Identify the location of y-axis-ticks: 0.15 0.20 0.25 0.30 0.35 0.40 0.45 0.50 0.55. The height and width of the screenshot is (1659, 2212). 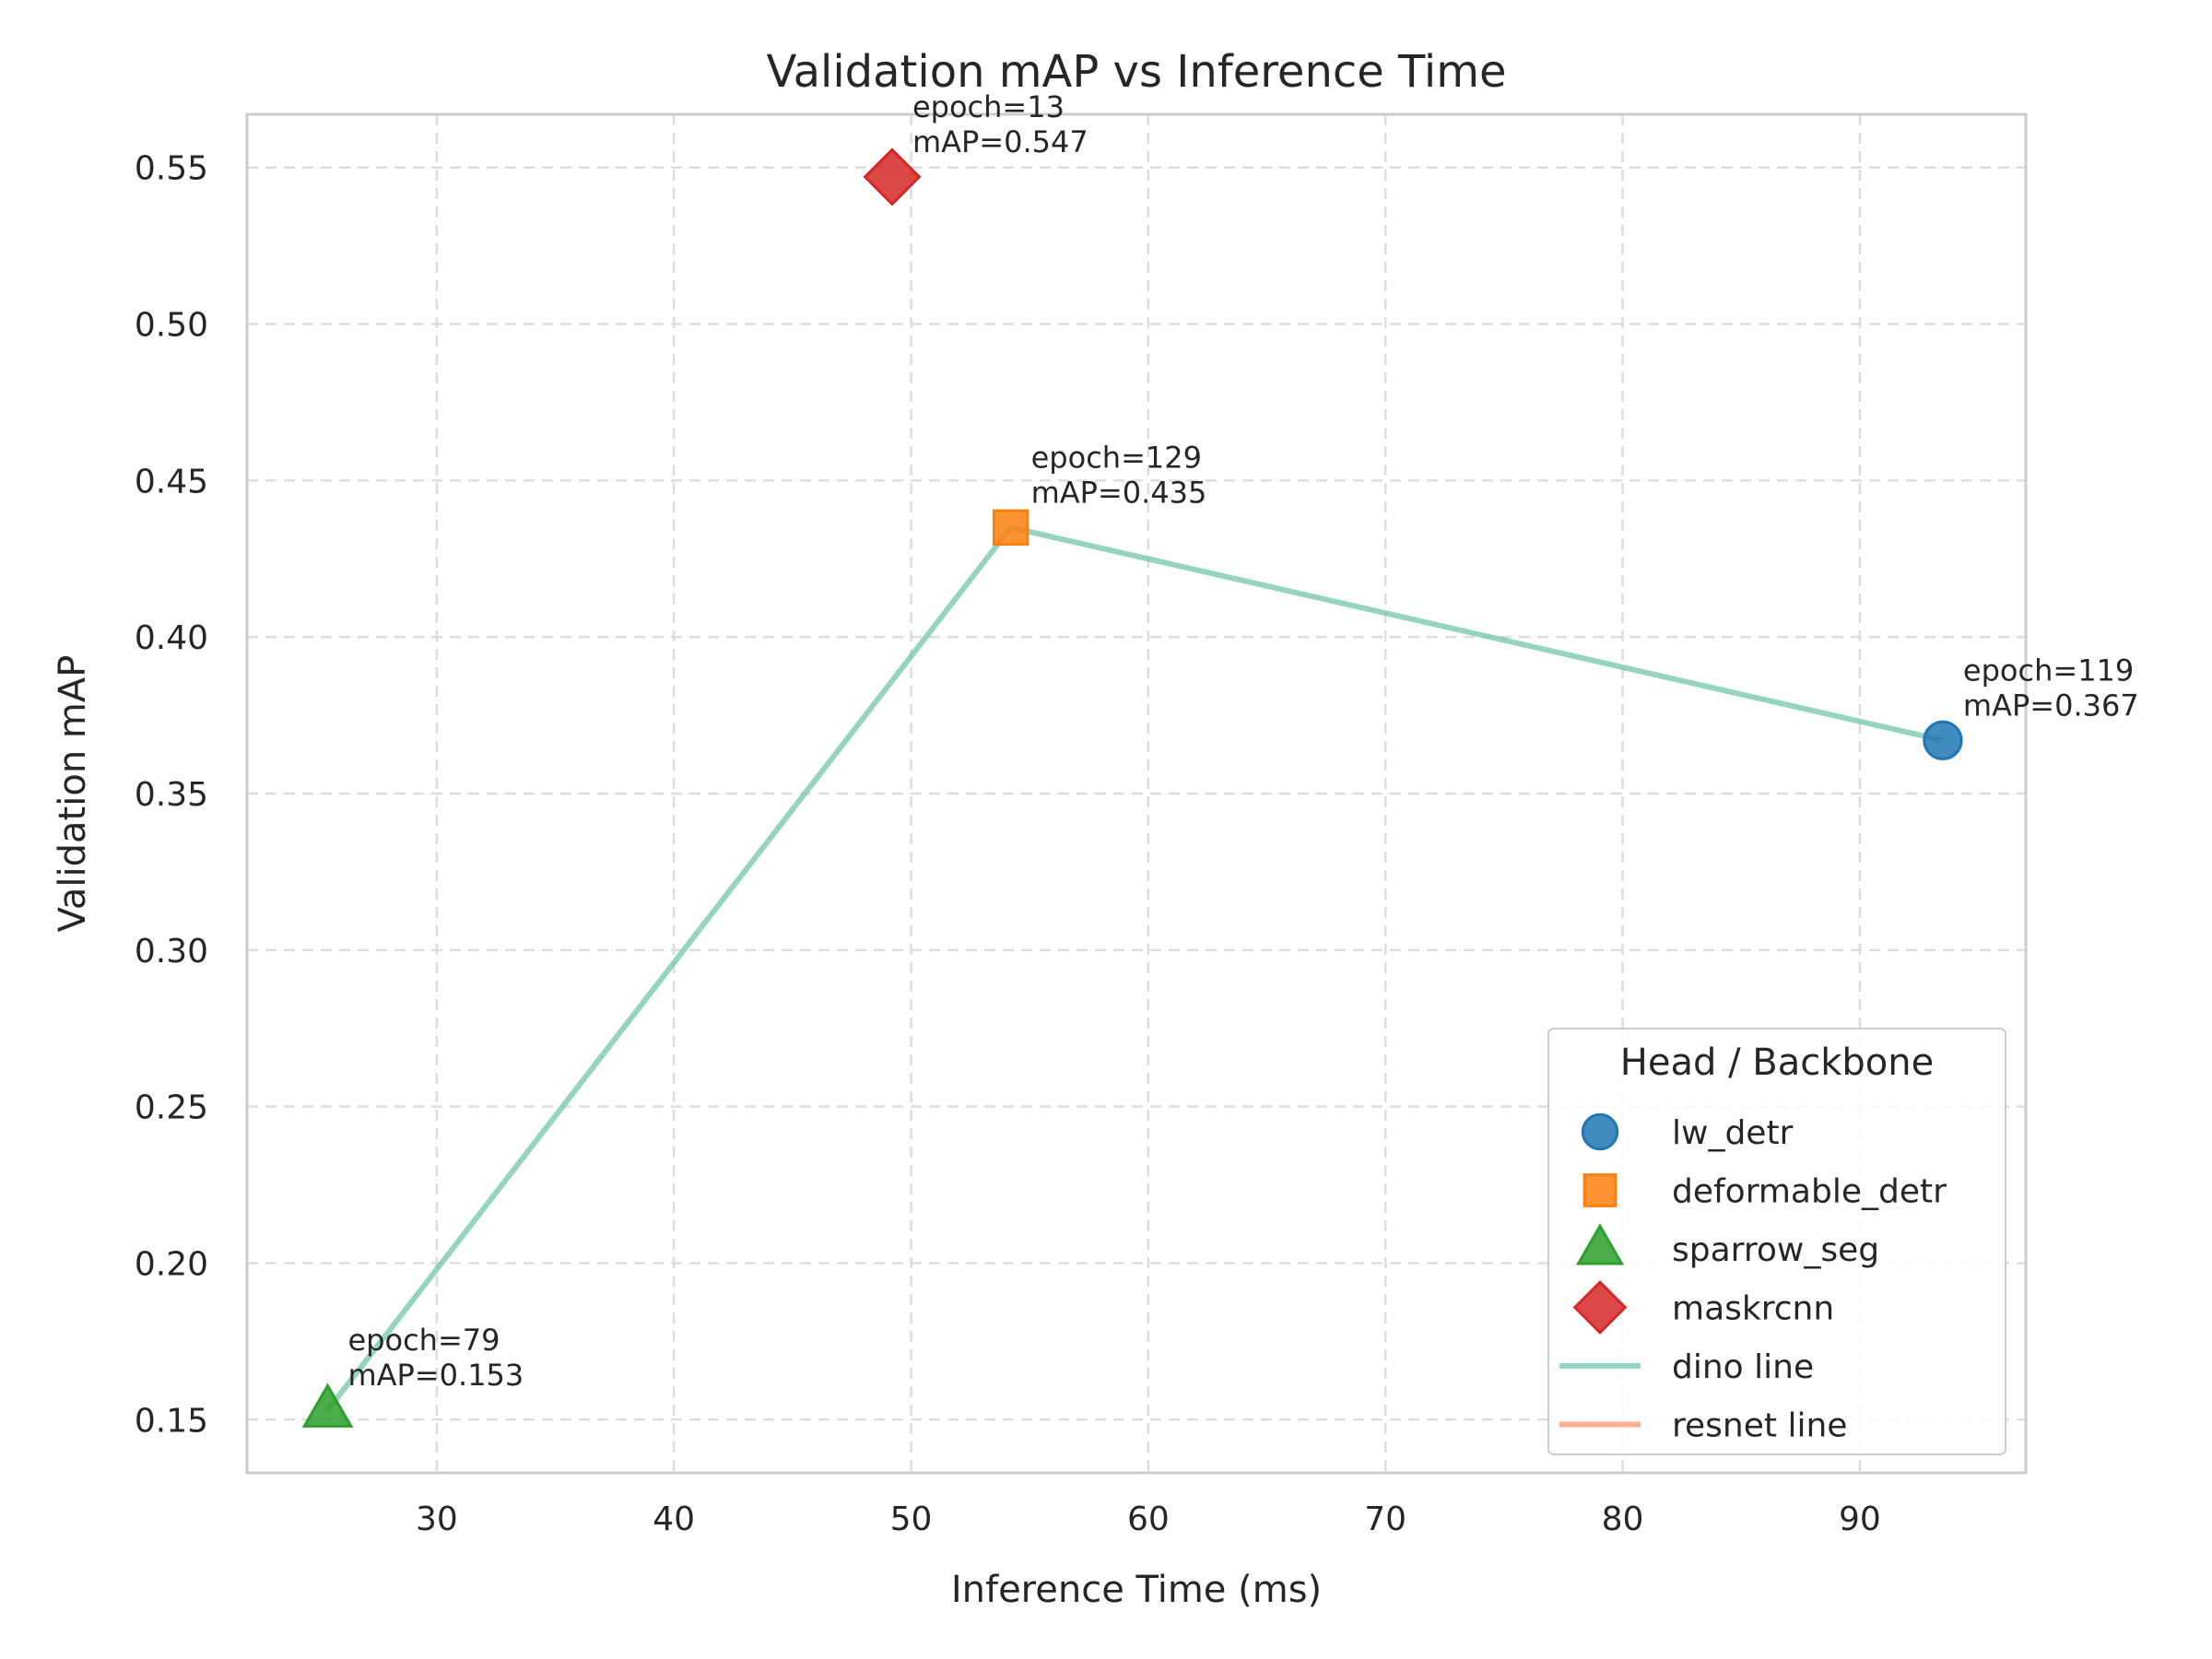
(171, 795).